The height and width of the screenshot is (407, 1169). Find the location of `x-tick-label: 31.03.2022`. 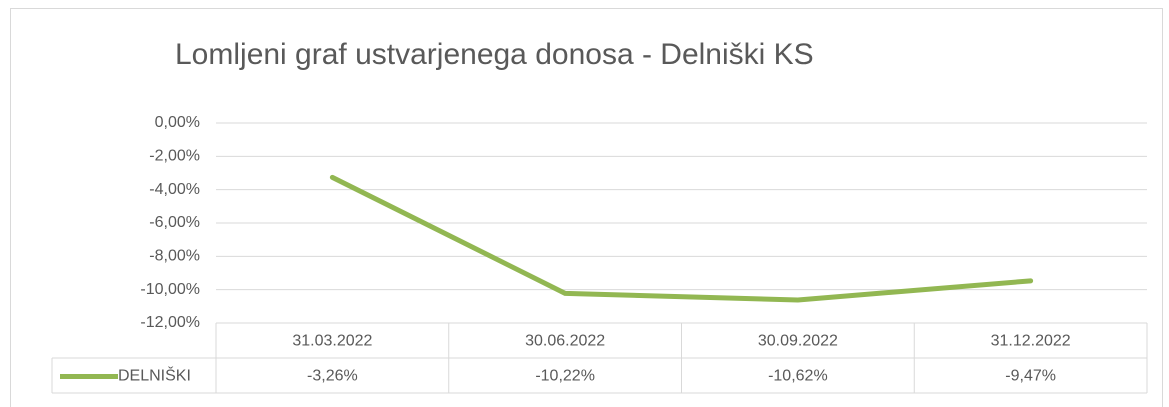

x-tick-label: 31.03.2022 is located at coordinates (332, 341).